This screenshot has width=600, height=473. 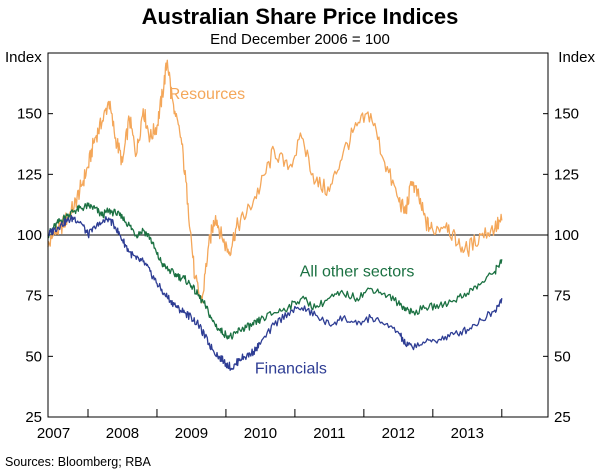 I want to click on y-axis-unit-left: Index, so click(x=23, y=57).